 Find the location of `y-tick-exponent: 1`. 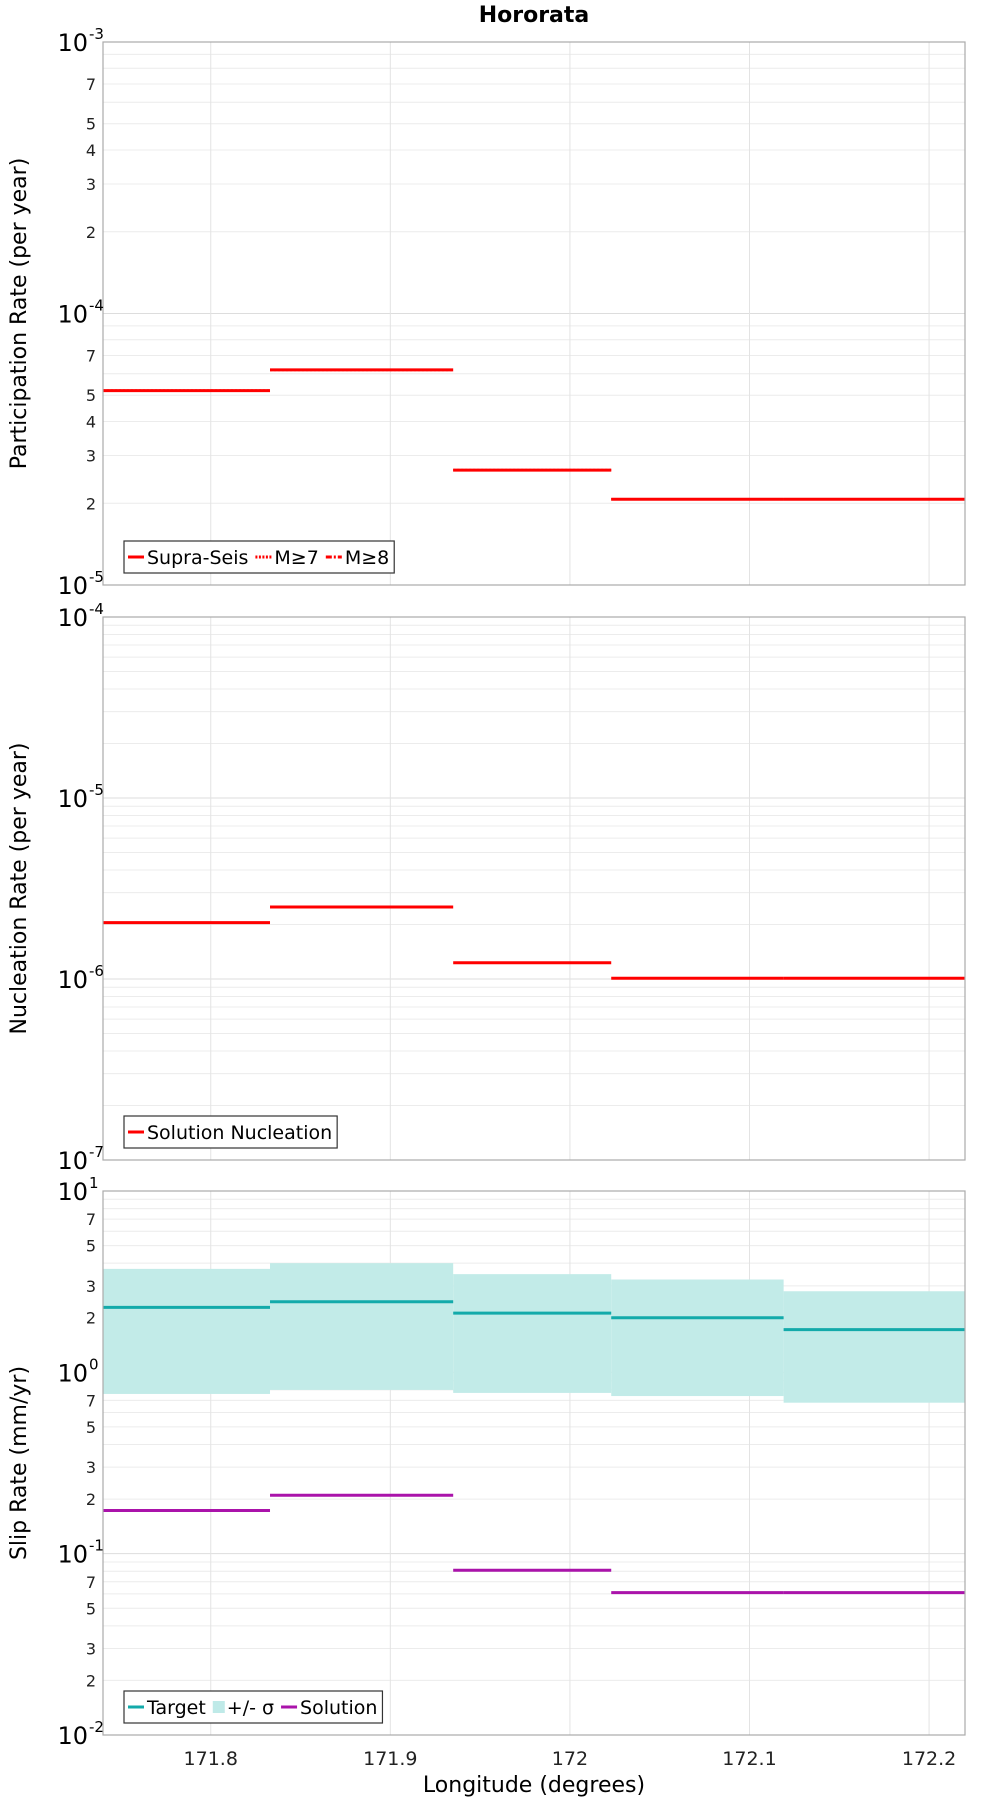

y-tick-exponent: 1 is located at coordinates (94, 1183).